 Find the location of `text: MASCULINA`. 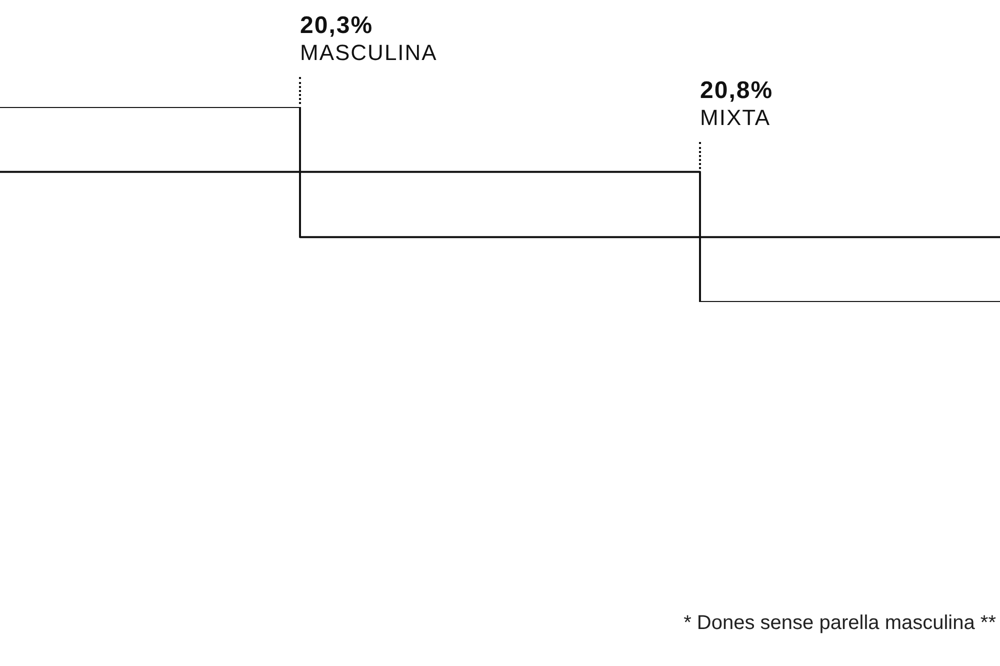

text: MASCULINA is located at coordinates (369, 53).